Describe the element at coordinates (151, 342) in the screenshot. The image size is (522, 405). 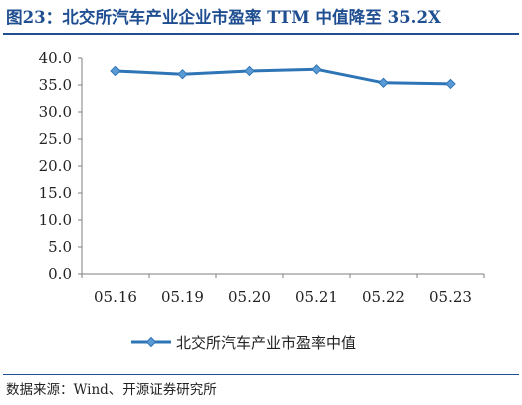
I see `legend-swatch-marker` at that location.